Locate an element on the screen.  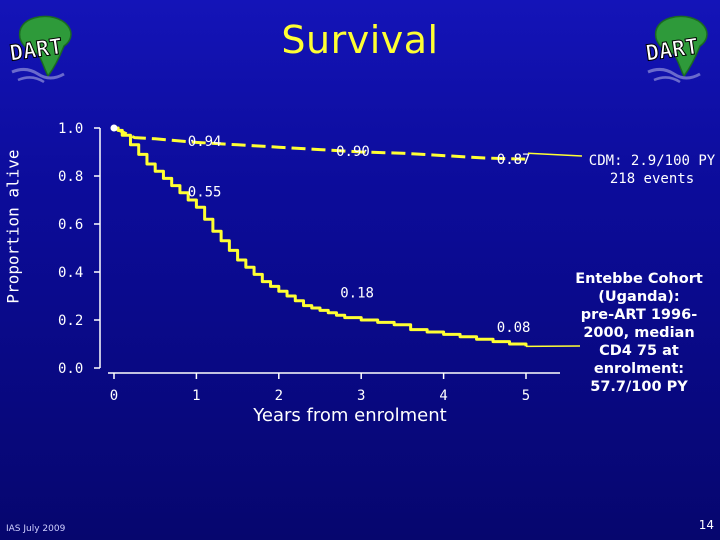
entebbe-note-line: pre-ART 1996- is located at coordinates (639, 315).